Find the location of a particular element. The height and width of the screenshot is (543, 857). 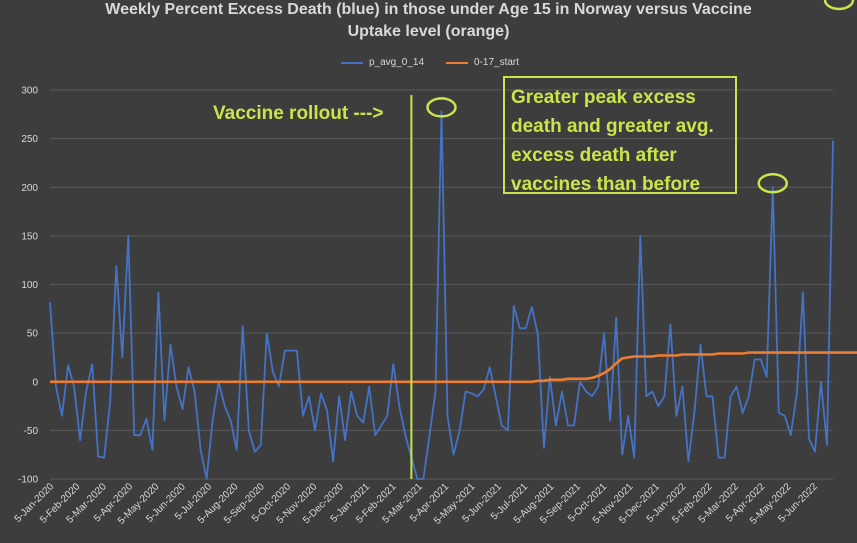

y-tick-label-250: 250 is located at coordinates (29, 139).